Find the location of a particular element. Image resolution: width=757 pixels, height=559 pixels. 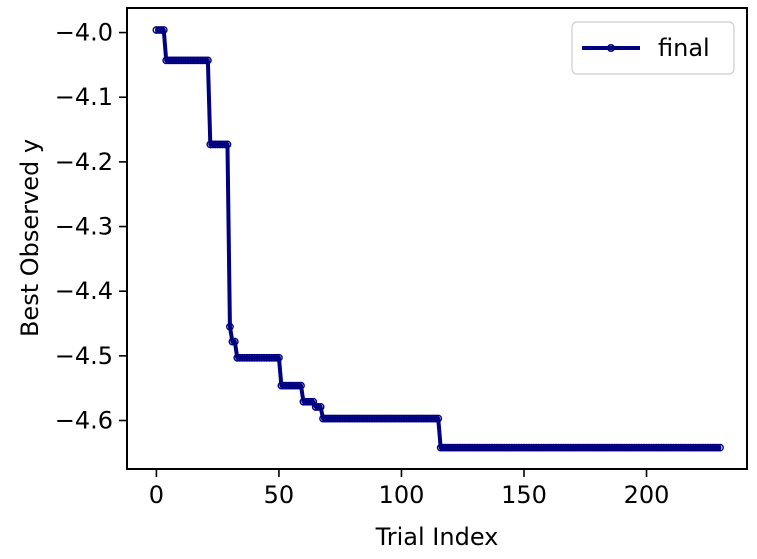

y-axis: −4.0 −4.1 −4.2 −4.3 −4.4 −4.5 −4.6 is located at coordinates (91, 227).